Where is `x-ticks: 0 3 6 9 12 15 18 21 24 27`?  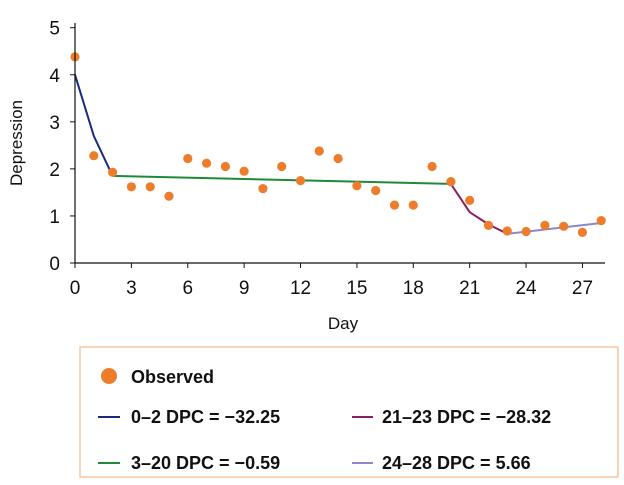
x-ticks: 0 3 6 9 12 15 18 21 24 27 is located at coordinates (331, 281).